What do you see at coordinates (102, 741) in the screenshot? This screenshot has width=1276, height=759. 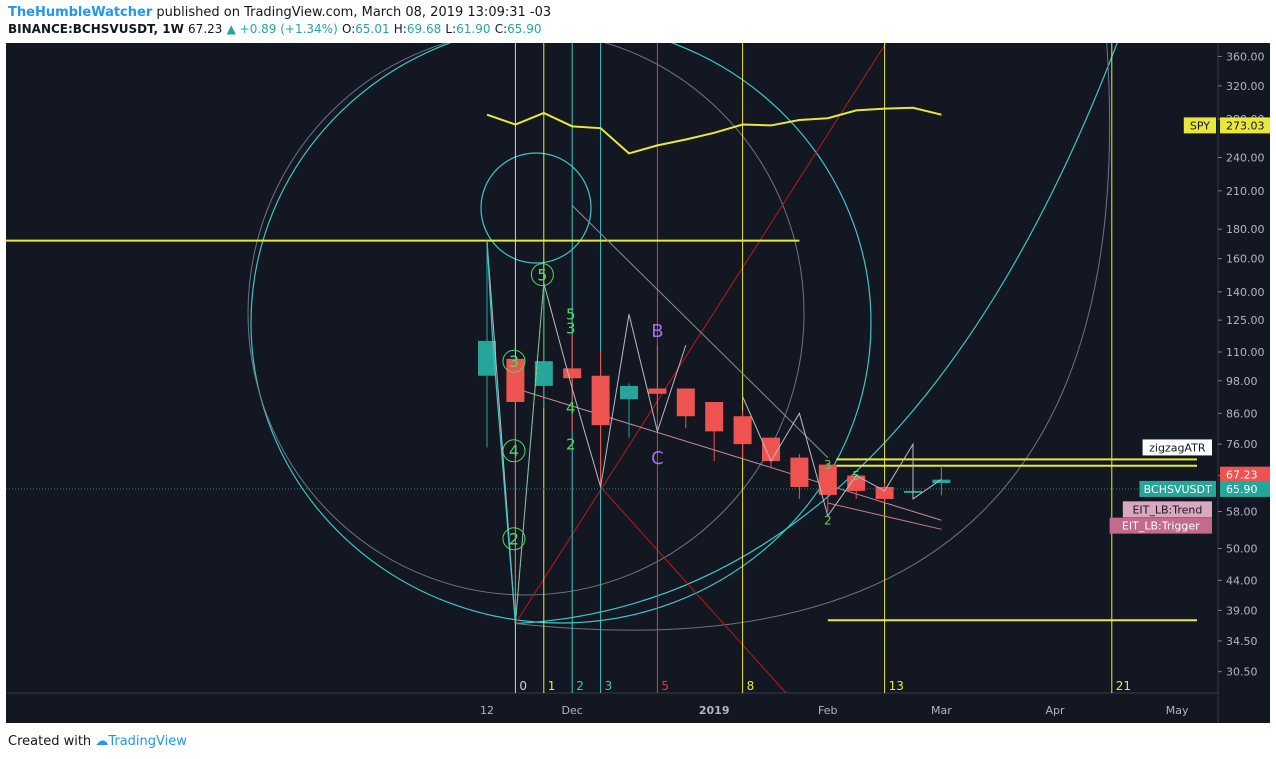 I see `tradingview-logo-icon: ☁` at bounding box center [102, 741].